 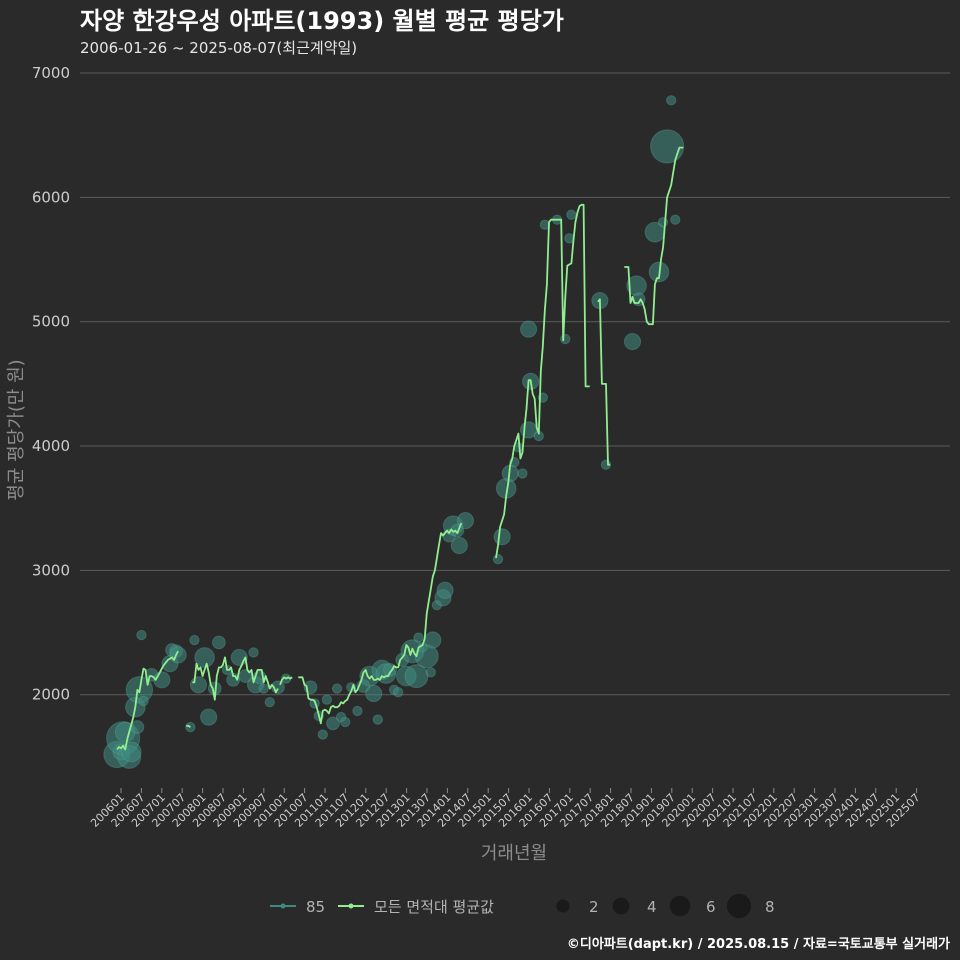 I want to click on legend-average-swatch-dot, so click(x=351, y=906).